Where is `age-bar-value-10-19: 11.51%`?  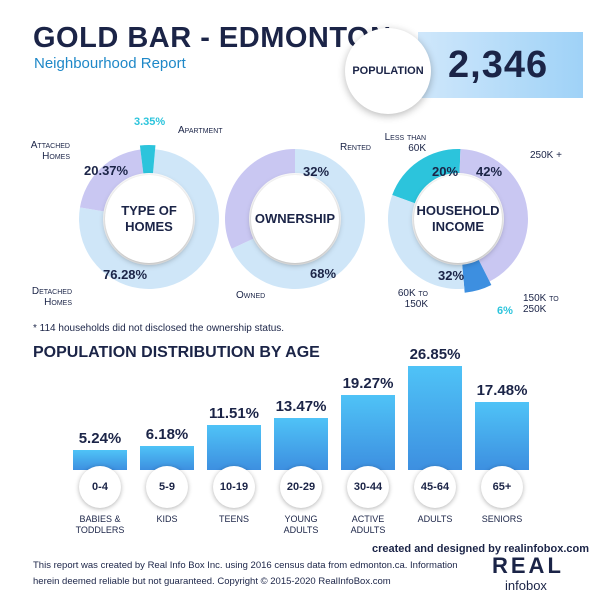
age-bar-value-10-19: 11.51% is located at coordinates (234, 414).